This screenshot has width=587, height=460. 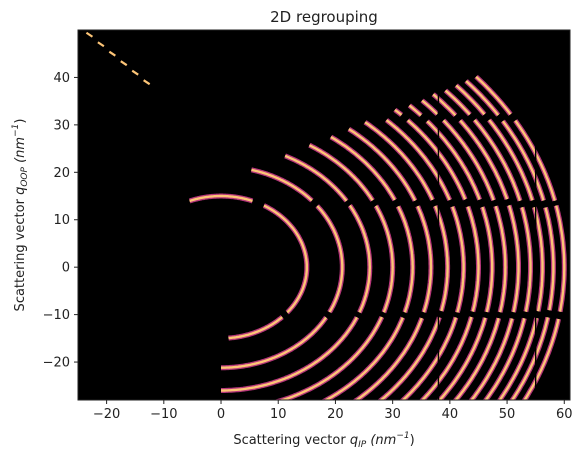 I want to click on x-axis-label: Scattering vector qIP (nm−1), so click(x=323, y=440).